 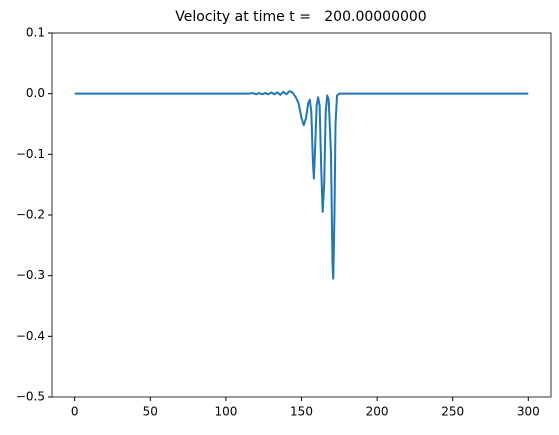 What do you see at coordinates (300, 17) in the screenshot?
I see `chart-title: Velocity at time t = 200.00000000` at bounding box center [300, 17].